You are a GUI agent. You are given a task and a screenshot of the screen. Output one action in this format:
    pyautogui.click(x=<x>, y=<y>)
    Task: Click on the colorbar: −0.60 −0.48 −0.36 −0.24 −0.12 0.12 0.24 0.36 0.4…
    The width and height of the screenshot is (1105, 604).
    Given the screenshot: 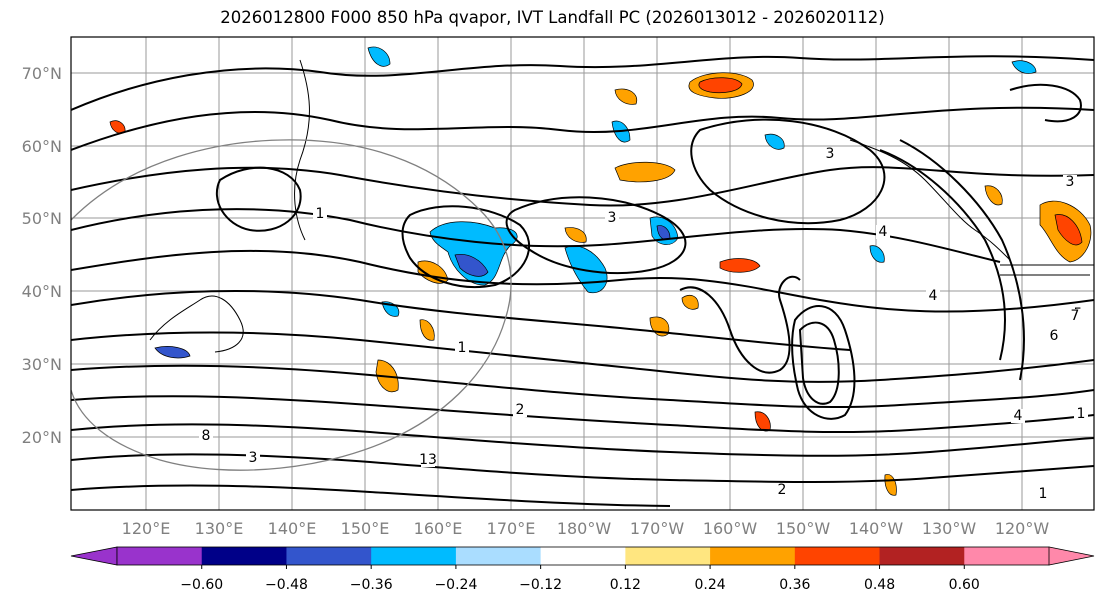 What is the action you would take?
    pyautogui.click(x=582, y=569)
    